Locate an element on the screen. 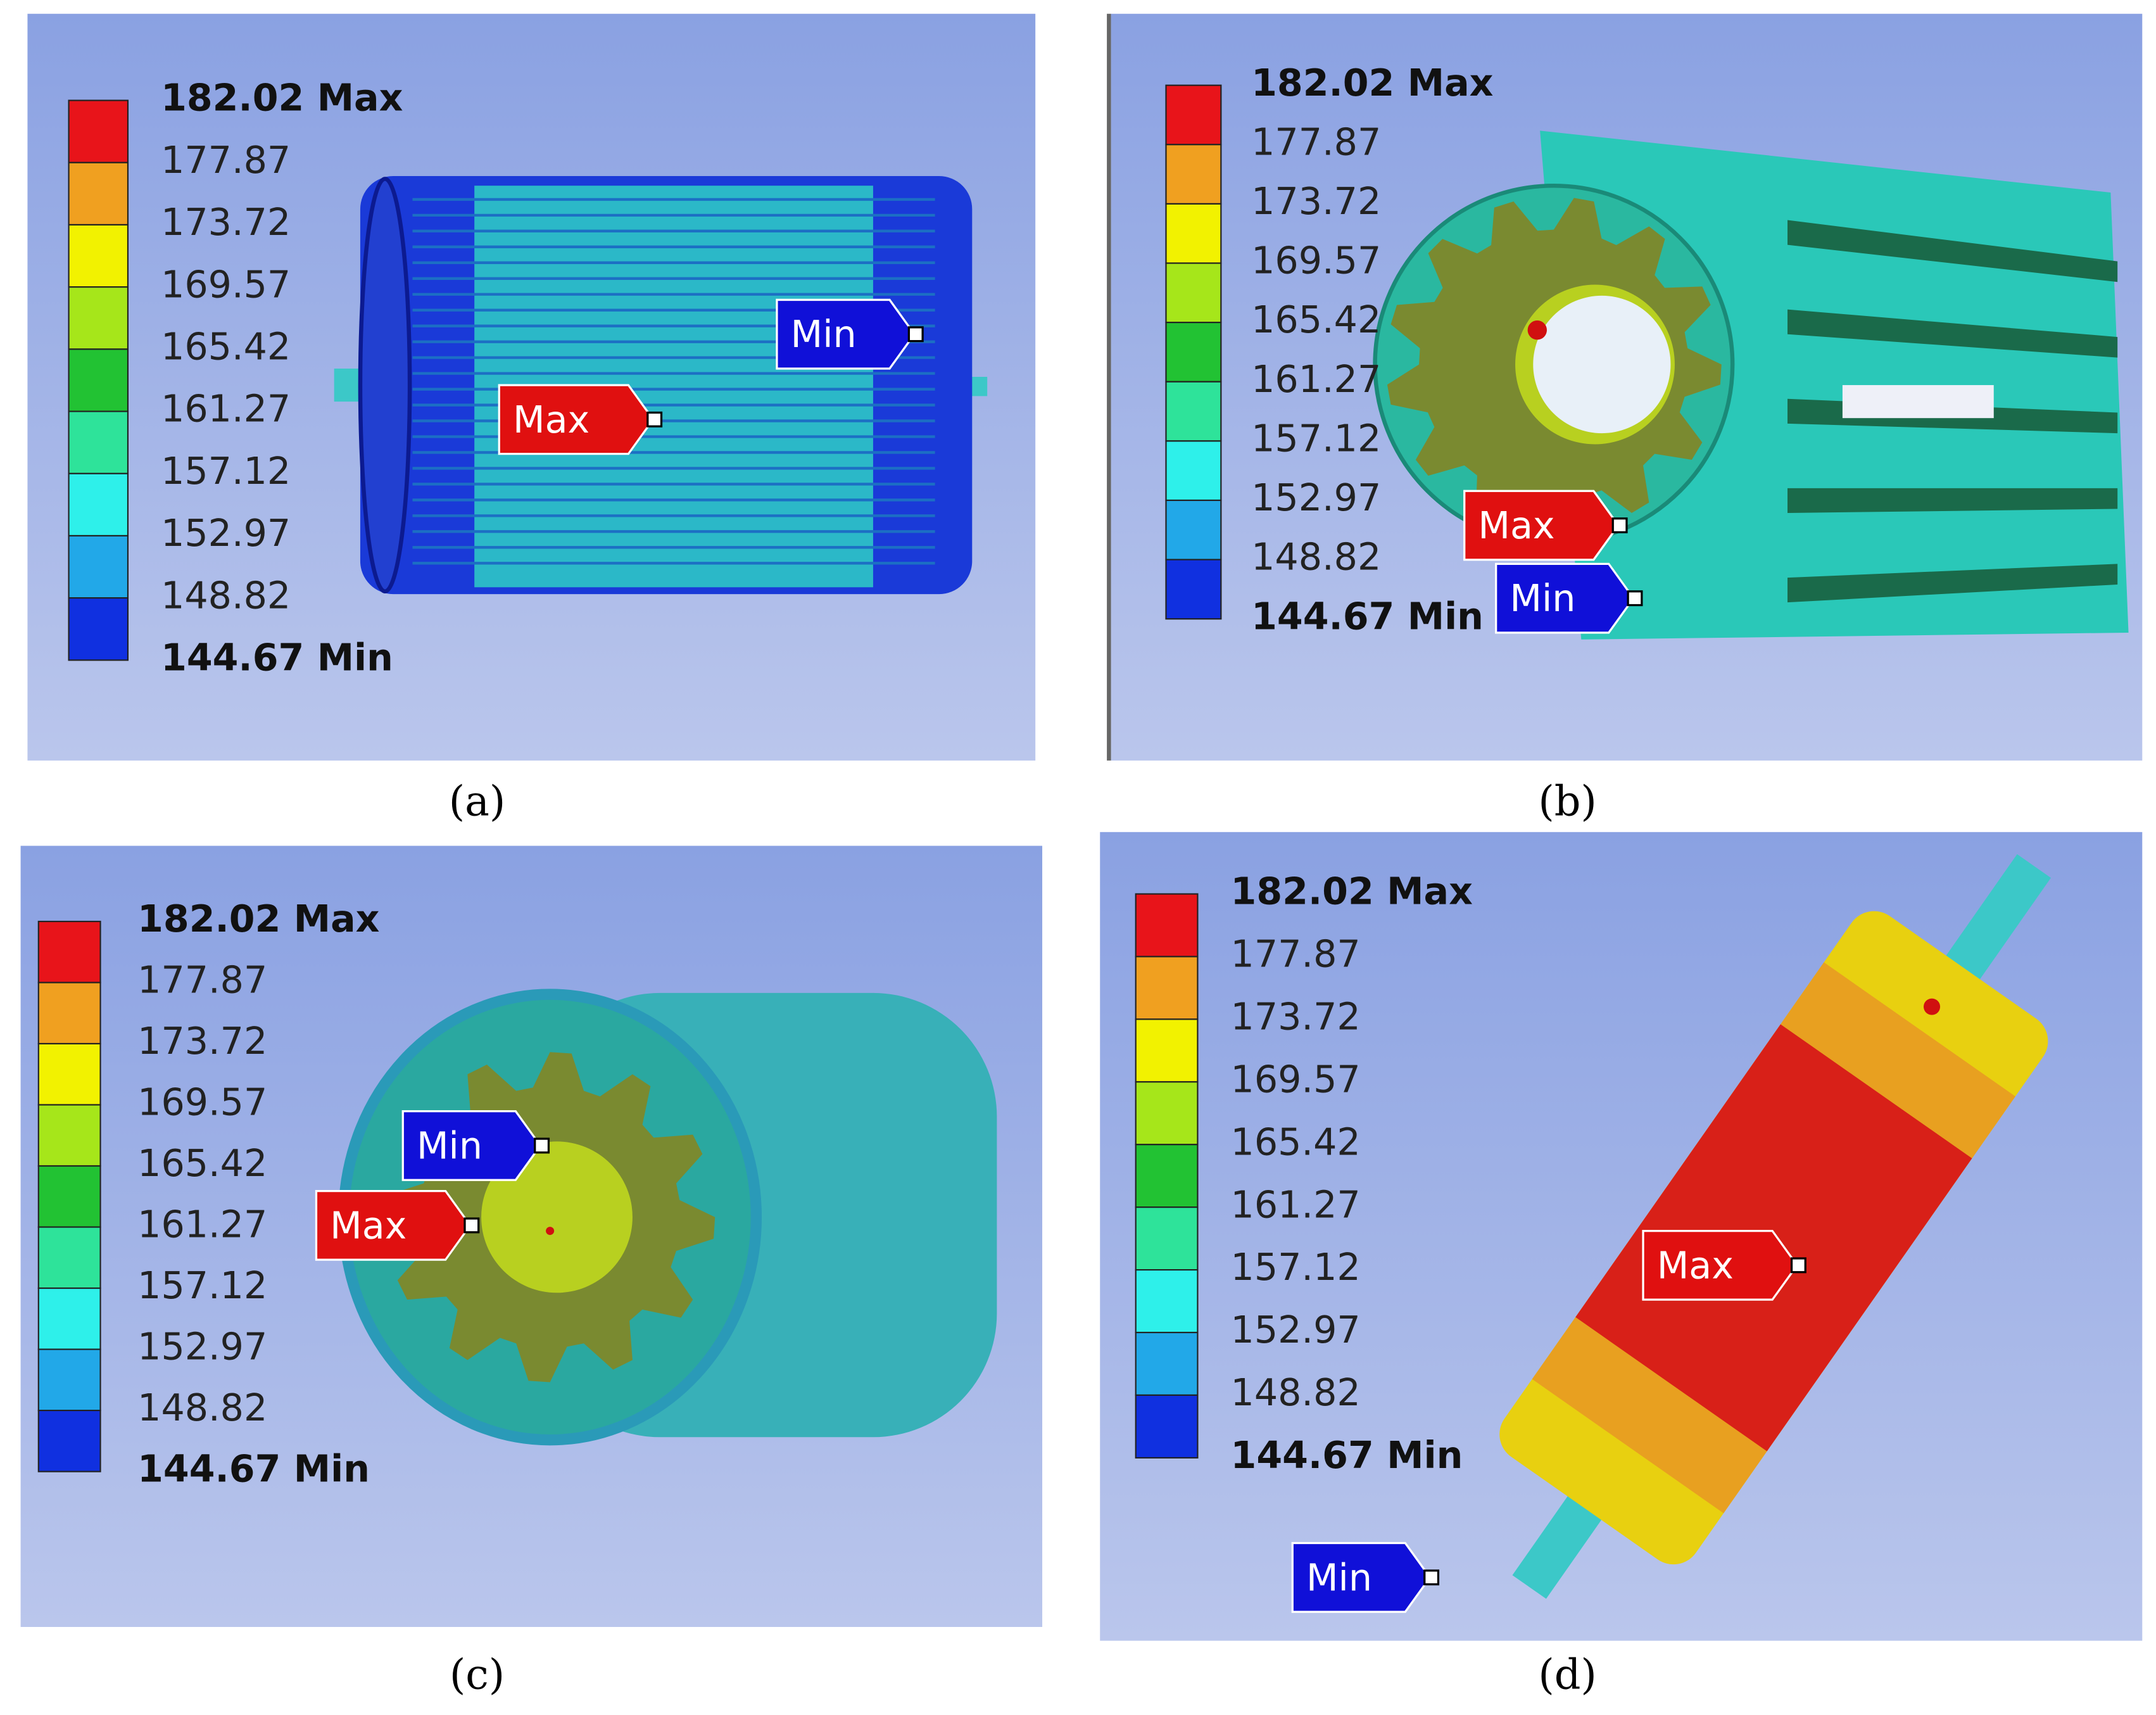 Image resolution: width=2156 pixels, height=1715 pixels. caption: (b) is located at coordinates (1567, 802).